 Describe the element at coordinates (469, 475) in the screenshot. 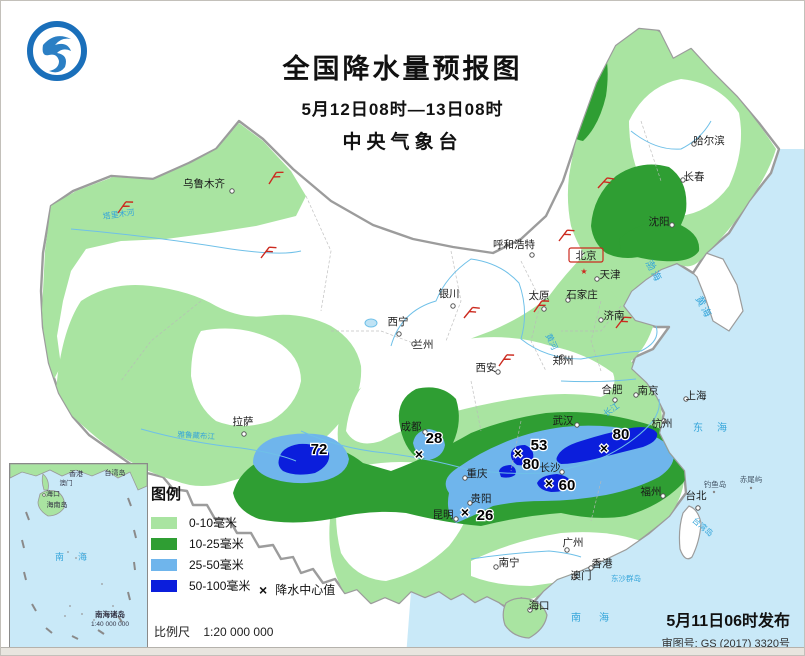

I see `precip-center-values: 72 ×28 53×80×80× 60× 26` at that location.